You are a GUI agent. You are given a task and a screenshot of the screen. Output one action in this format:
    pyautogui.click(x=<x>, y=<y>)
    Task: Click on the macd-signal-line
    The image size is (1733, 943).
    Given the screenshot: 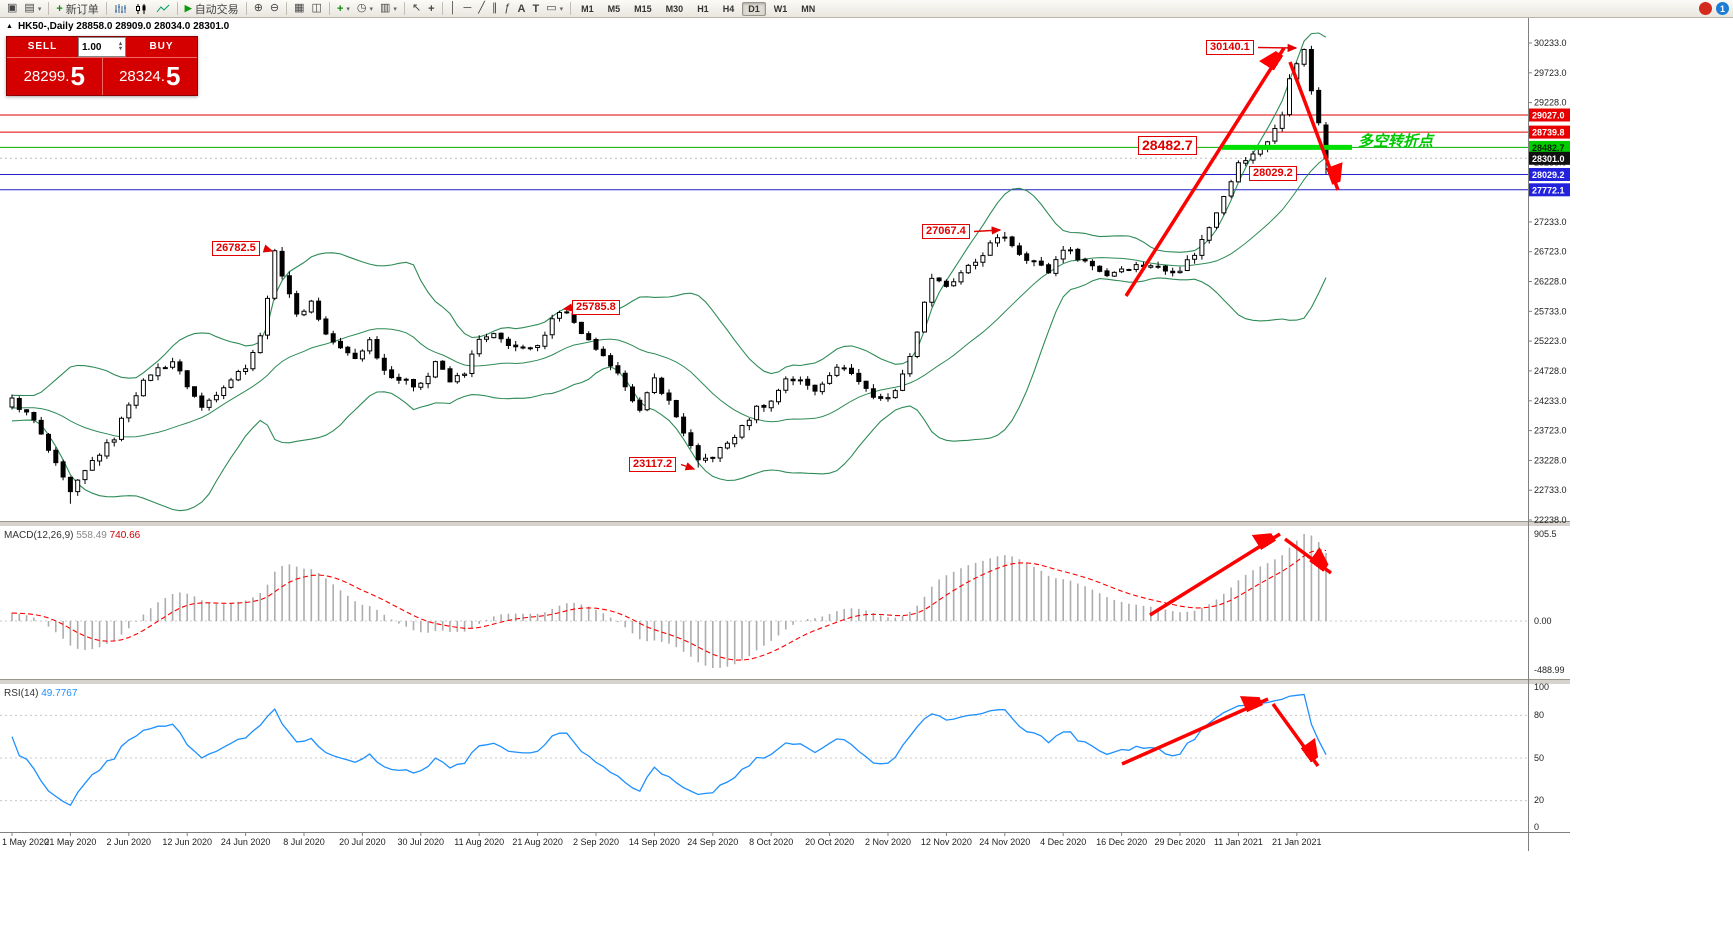 What is the action you would take?
    pyautogui.click(x=669, y=605)
    